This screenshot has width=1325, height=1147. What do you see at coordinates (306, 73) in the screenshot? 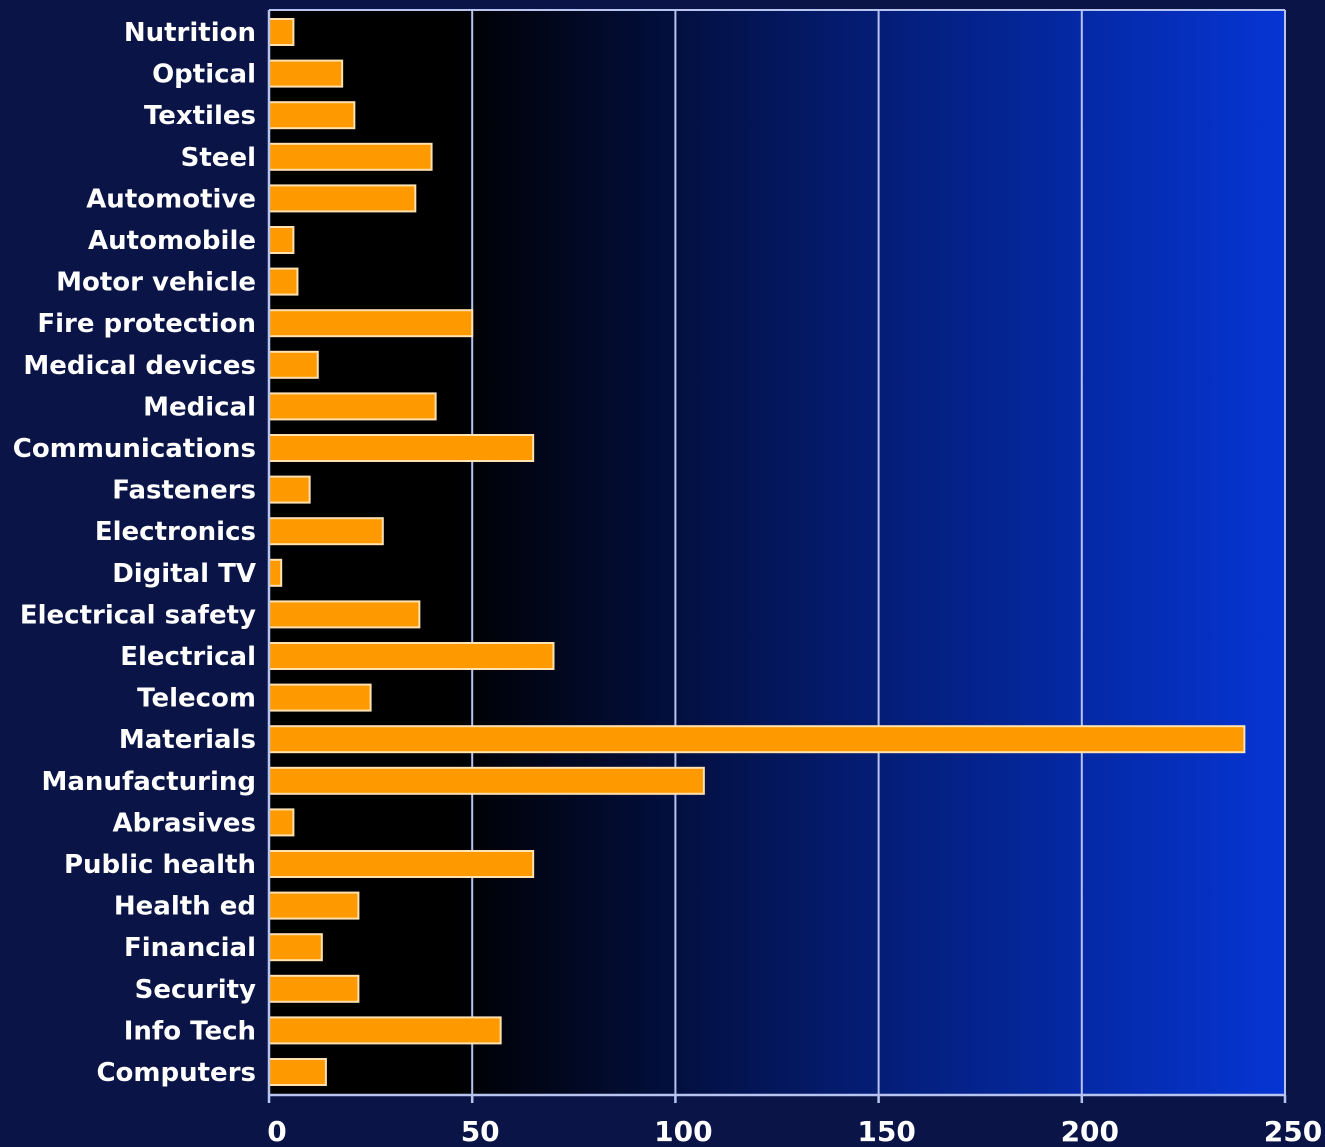
I see `bar-optical` at bounding box center [306, 73].